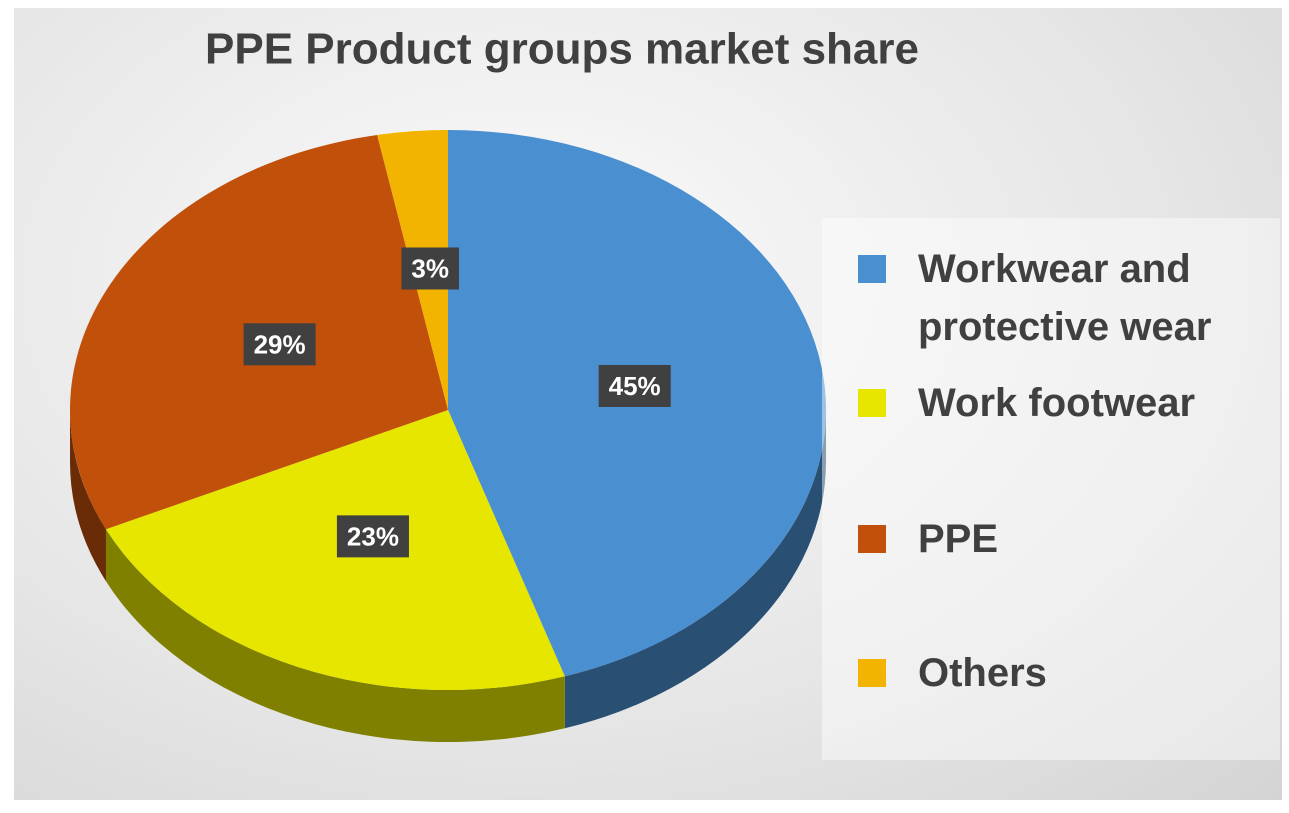 This screenshot has width=1289, height=813. I want to click on data-label: 29%, so click(279, 344).